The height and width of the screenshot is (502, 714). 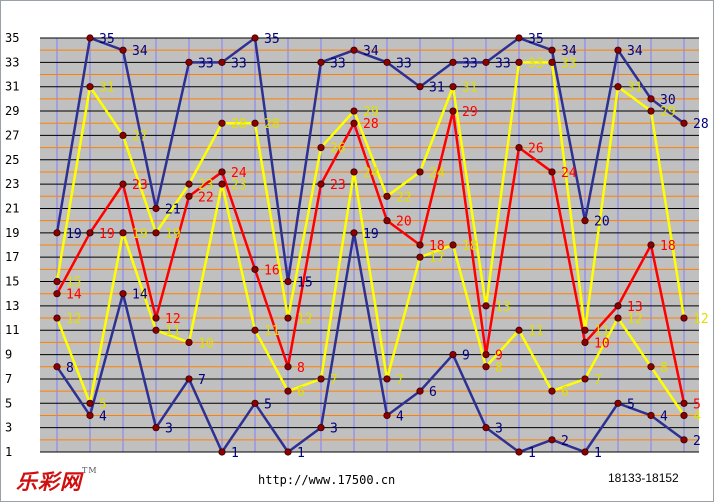 I want to click on y-tick-label: 17, so click(x=12, y=257).